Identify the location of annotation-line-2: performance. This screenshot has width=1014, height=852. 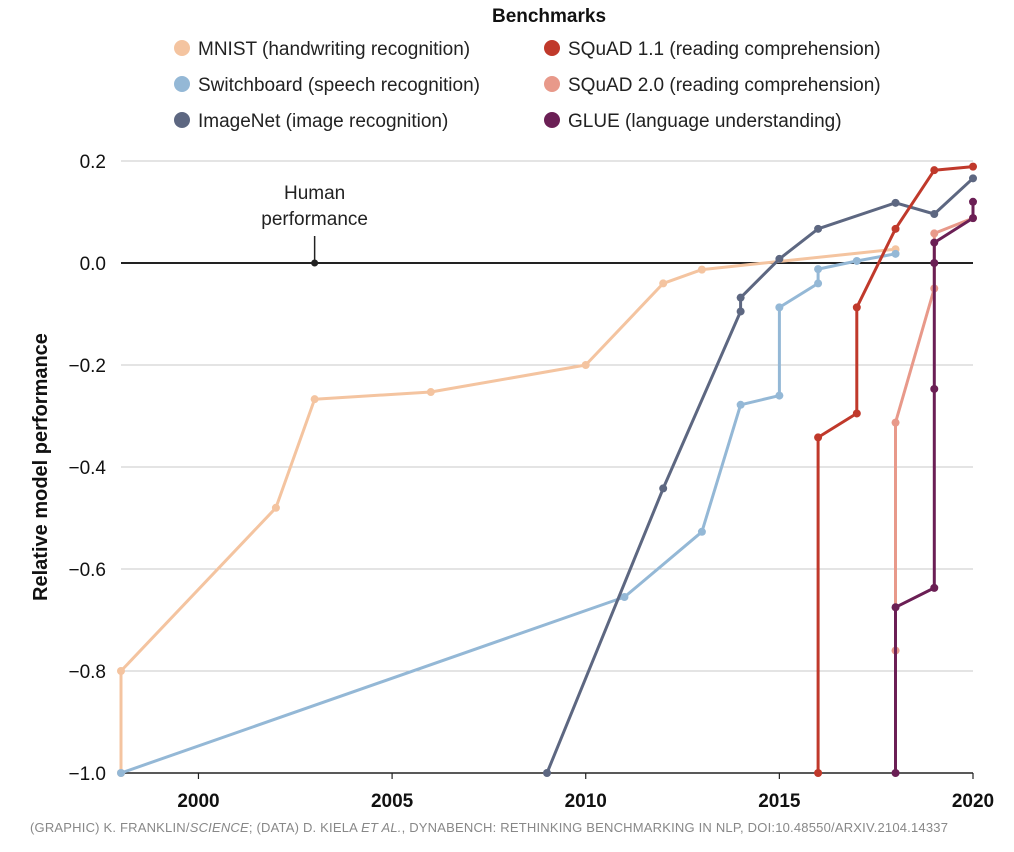
(314, 219).